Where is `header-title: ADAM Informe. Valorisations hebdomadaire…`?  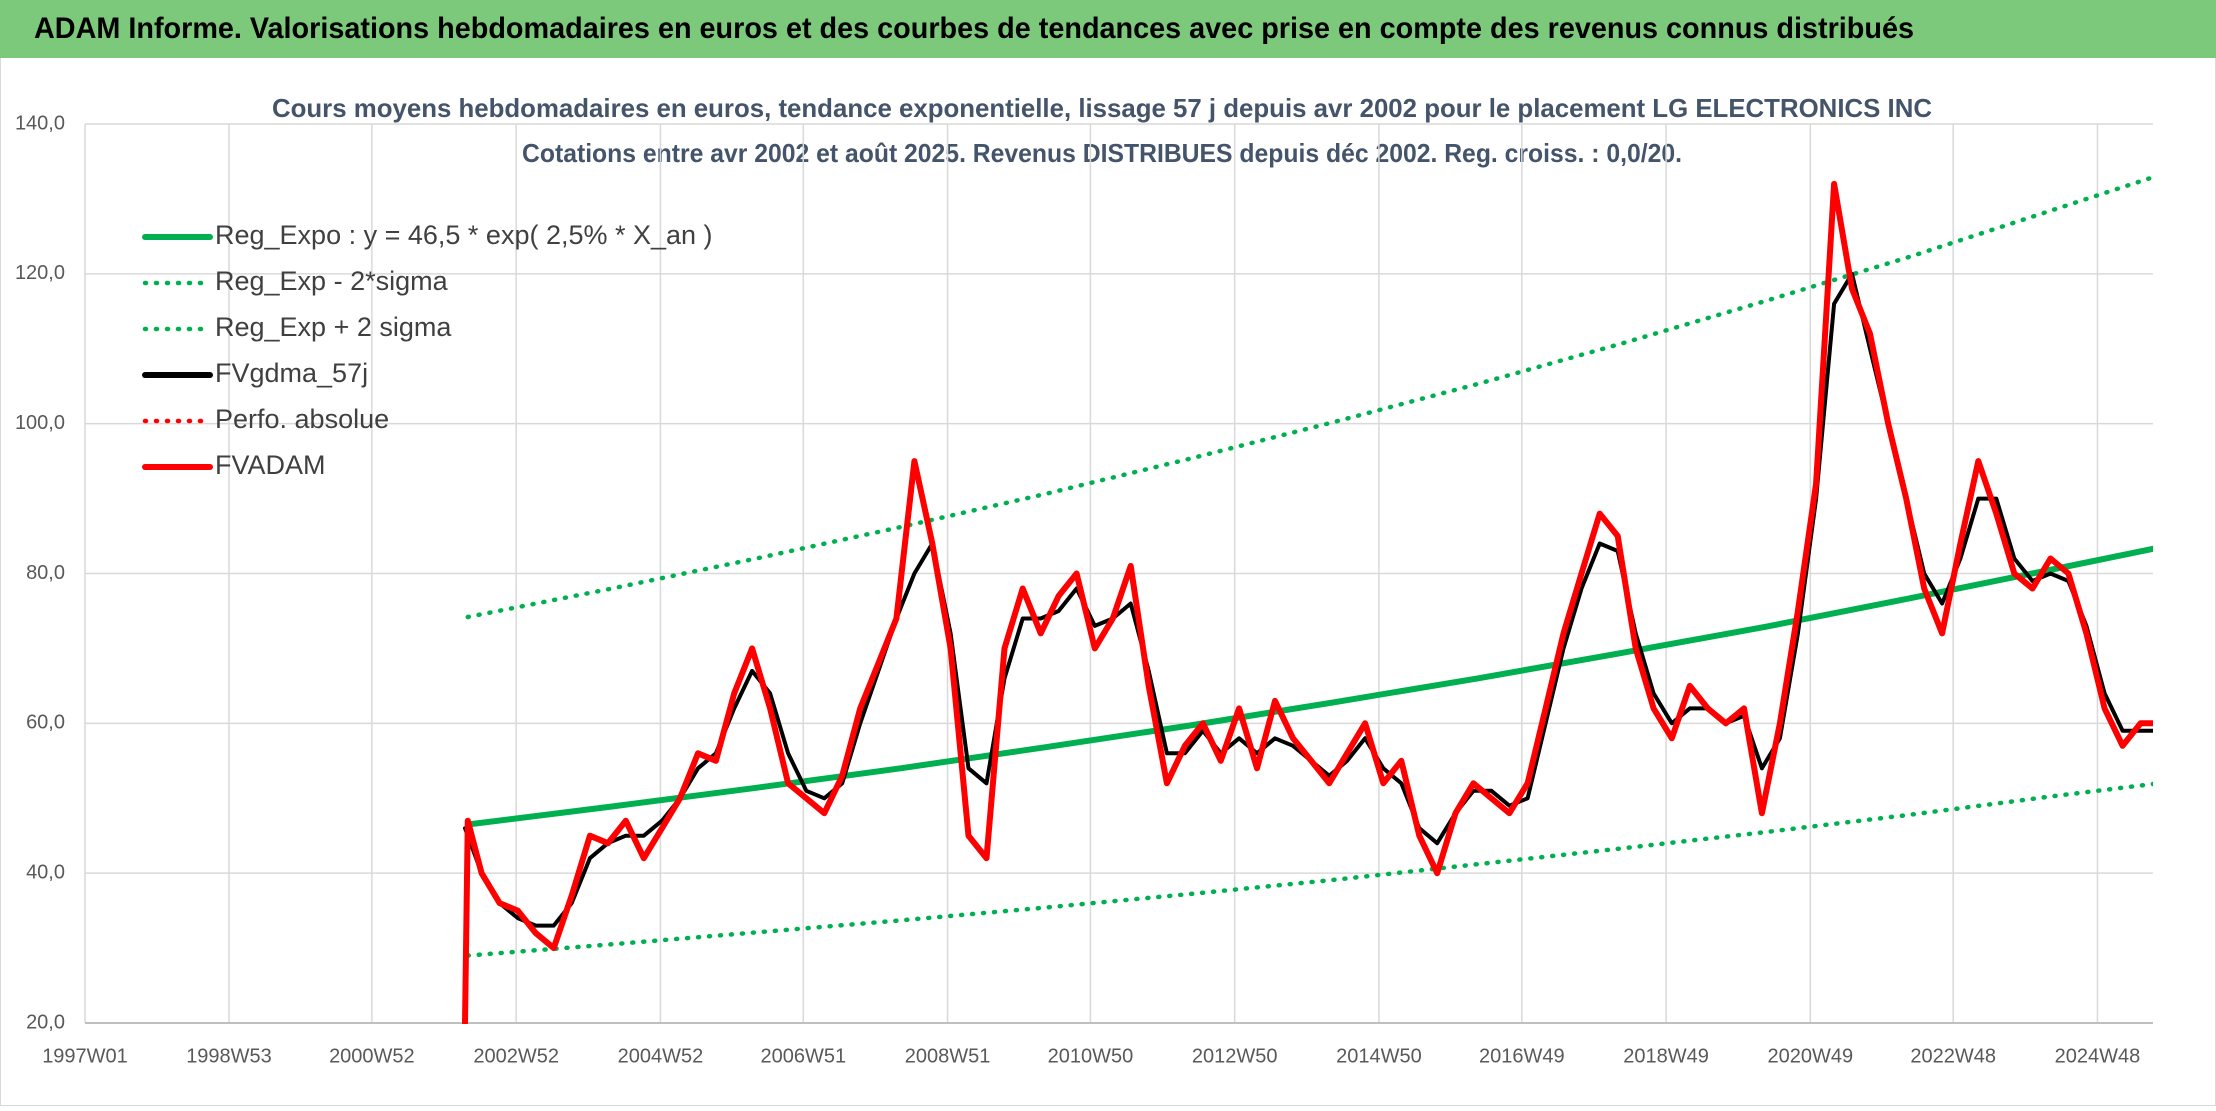
header-title: ADAM Informe. Valorisations hebdomadaire… is located at coordinates (974, 28).